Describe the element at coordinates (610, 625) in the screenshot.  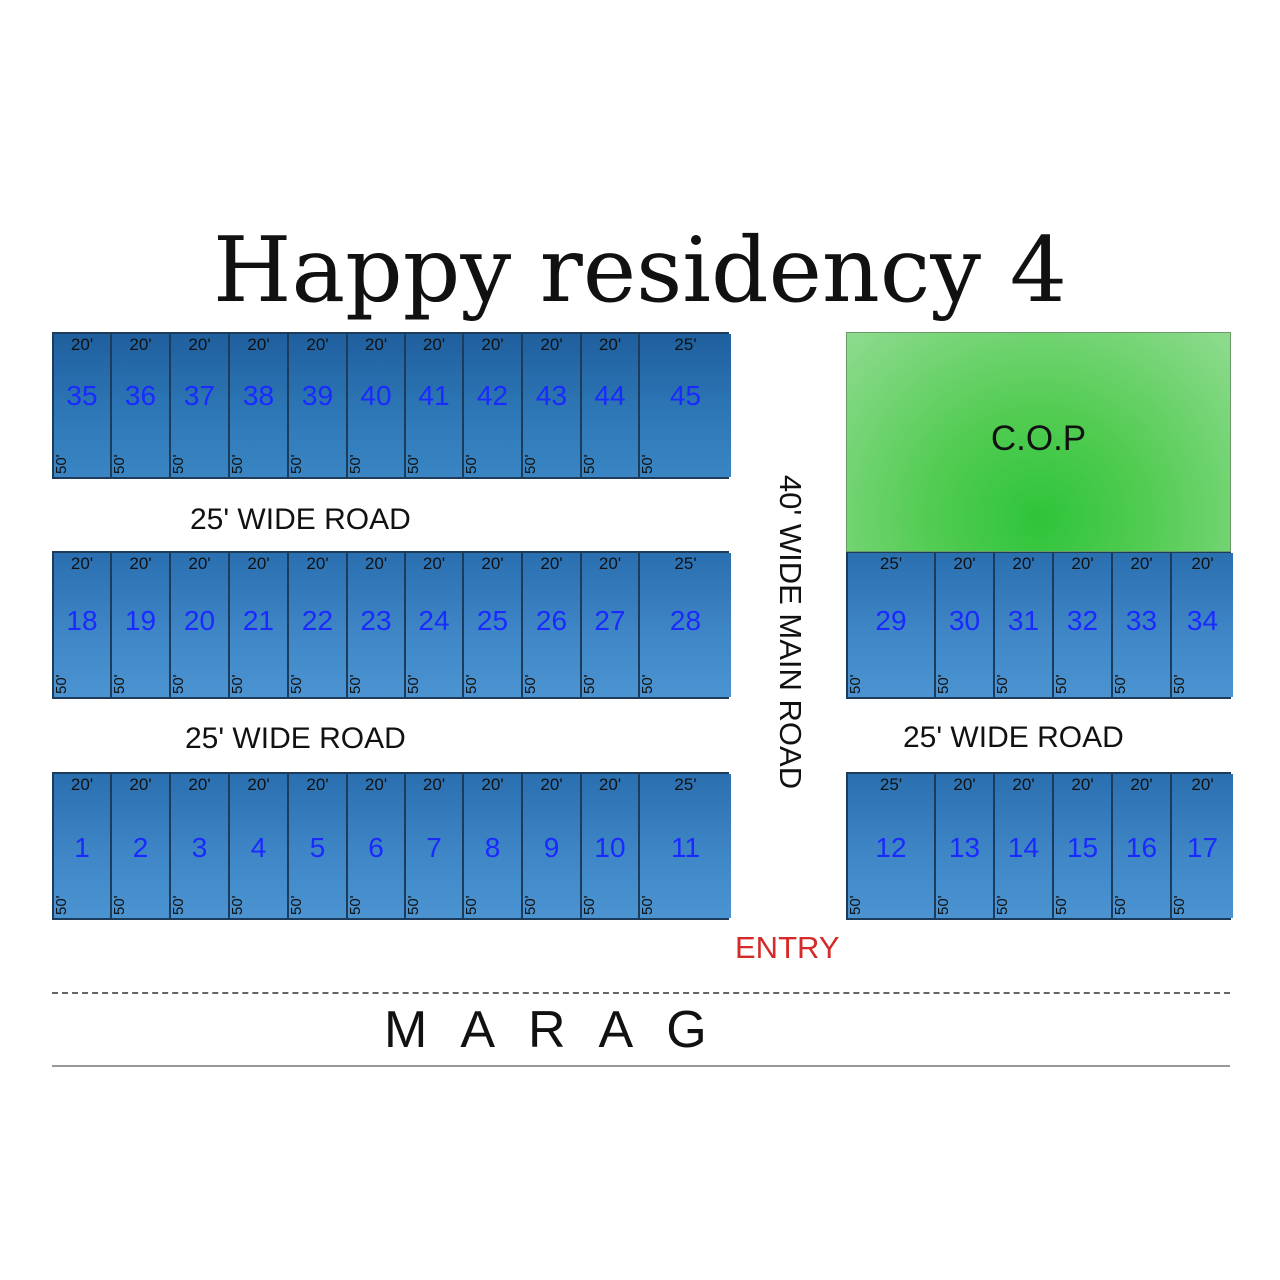
I see `plot-27: 20' 27 50'` at that location.